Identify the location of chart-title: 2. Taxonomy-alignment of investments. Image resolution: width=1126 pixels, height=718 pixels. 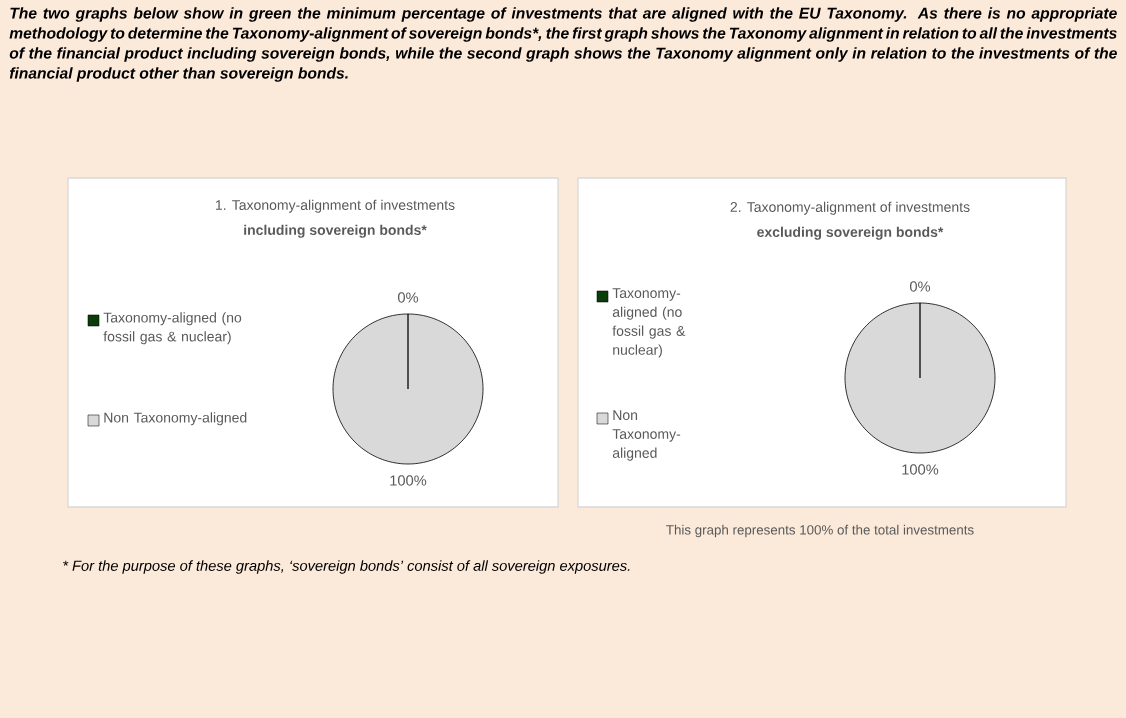
(850, 208).